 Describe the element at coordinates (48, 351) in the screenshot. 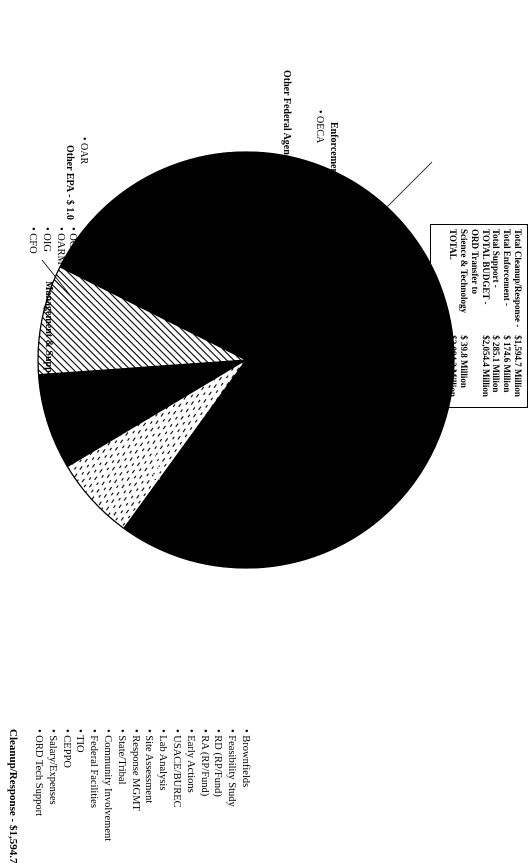

I see `mgmt-title: Management & Support - $132.1` at that location.